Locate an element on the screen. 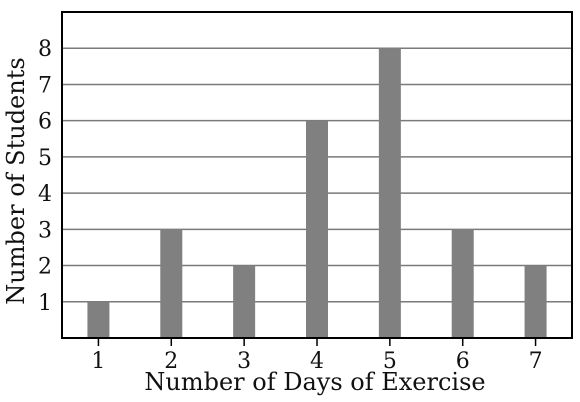  x-tick-label: 6 is located at coordinates (463, 361).